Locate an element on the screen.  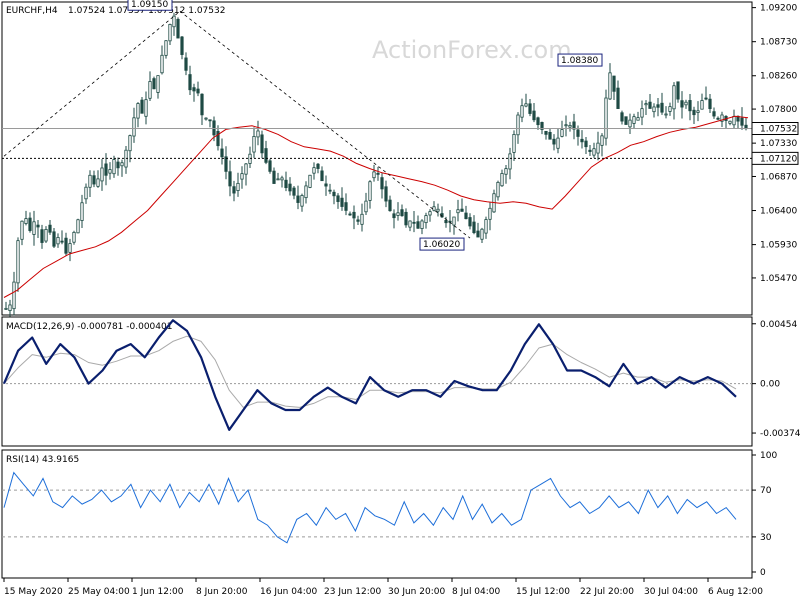
ohlc-values: 1.07524 1.07557 1.07512 1.07532 is located at coordinates (146, 11).